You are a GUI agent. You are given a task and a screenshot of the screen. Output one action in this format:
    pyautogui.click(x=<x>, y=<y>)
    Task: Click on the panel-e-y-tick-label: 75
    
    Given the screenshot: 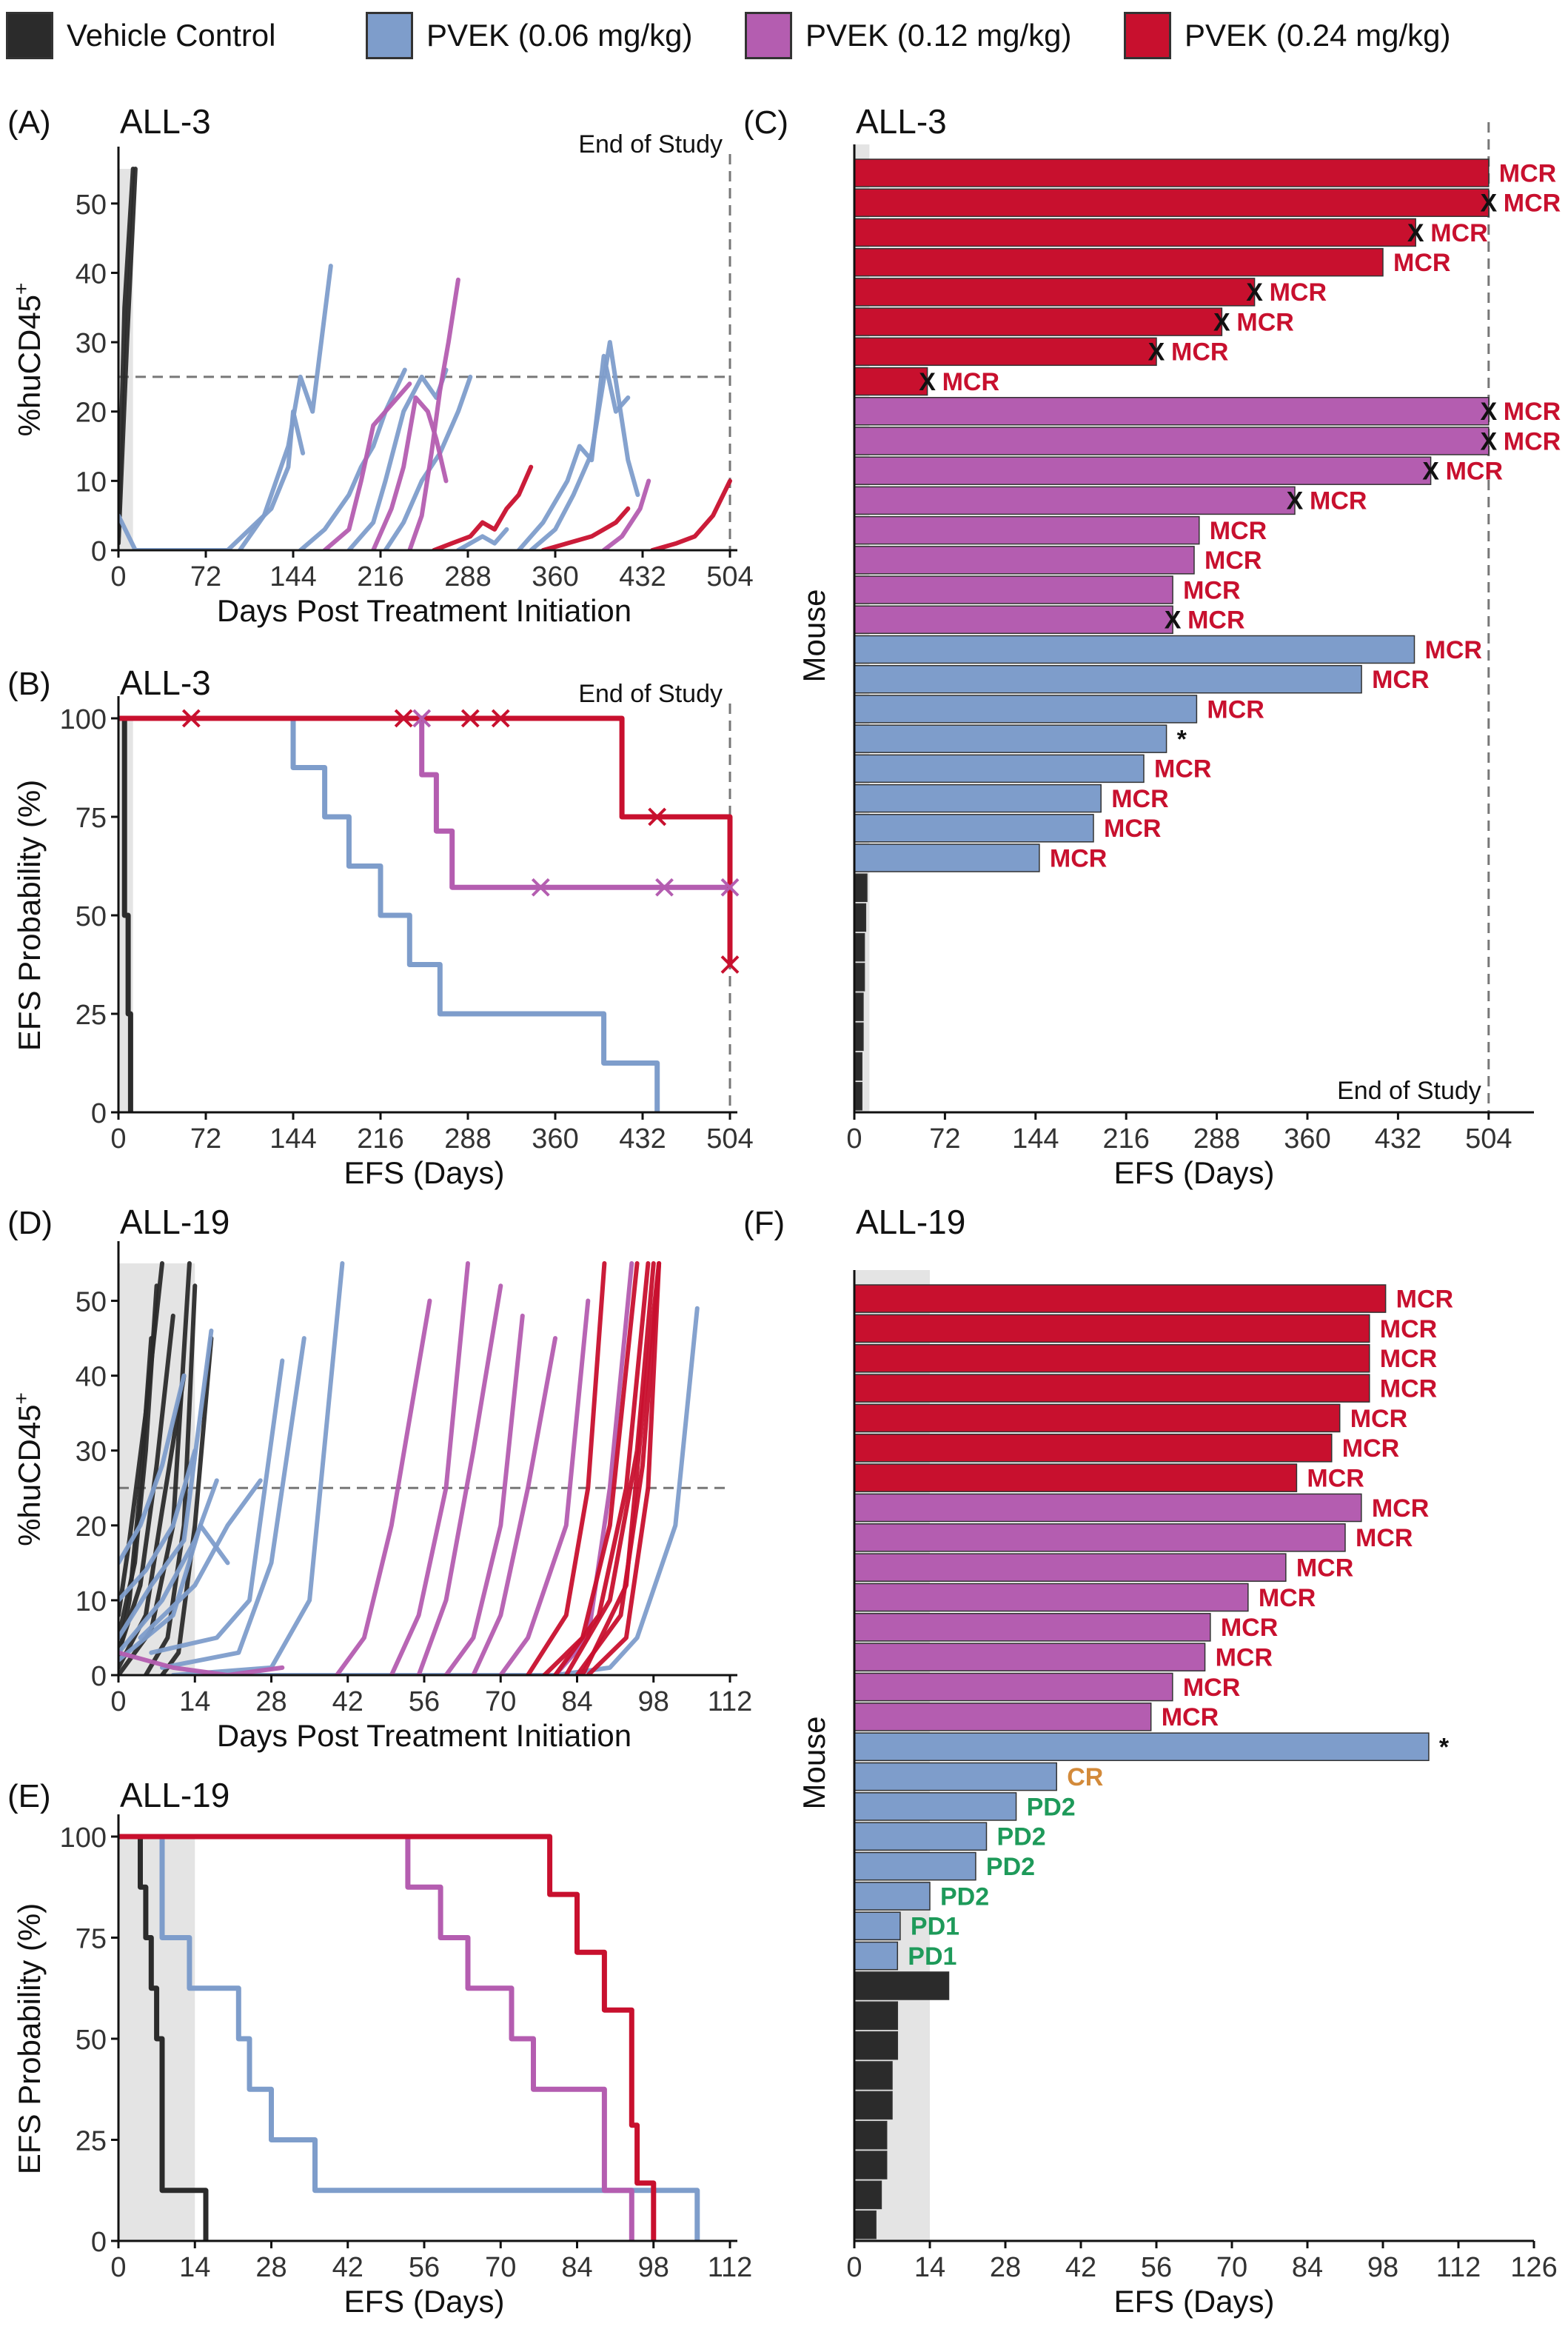 What is the action you would take?
    pyautogui.click(x=91, y=1940)
    